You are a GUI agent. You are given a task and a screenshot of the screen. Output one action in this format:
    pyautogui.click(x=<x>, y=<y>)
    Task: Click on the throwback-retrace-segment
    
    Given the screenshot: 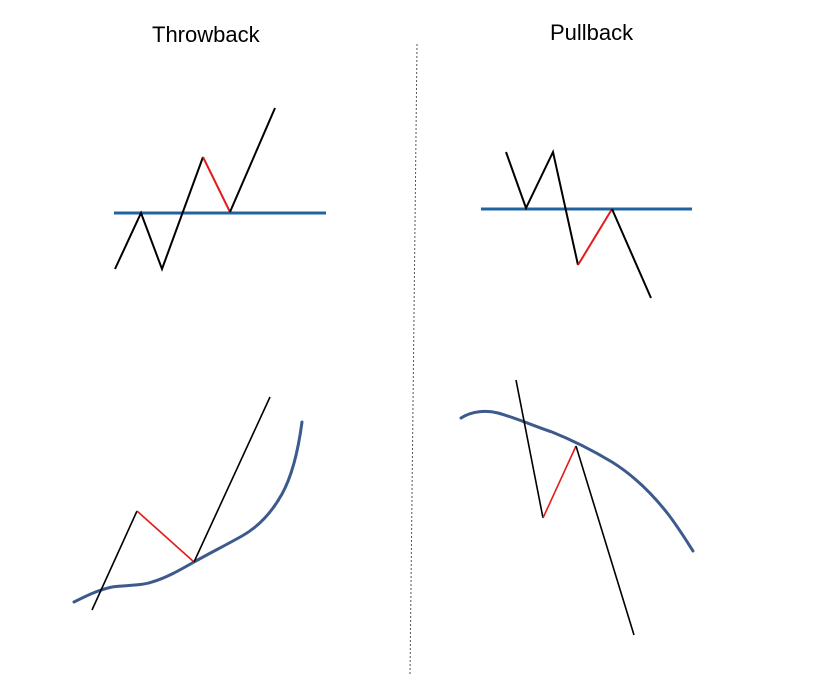 What is the action you would take?
    pyautogui.click(x=216, y=184)
    